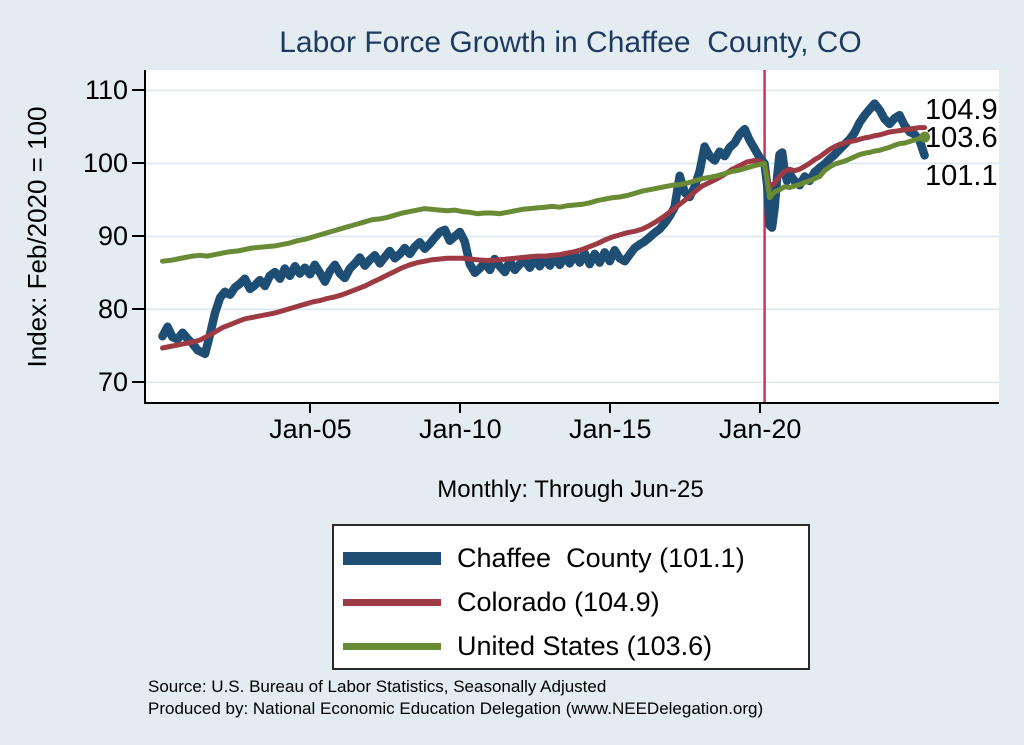 The height and width of the screenshot is (745, 1024). What do you see at coordinates (961, 110) in the screenshot?
I see `end-label-colorado: 104.9` at bounding box center [961, 110].